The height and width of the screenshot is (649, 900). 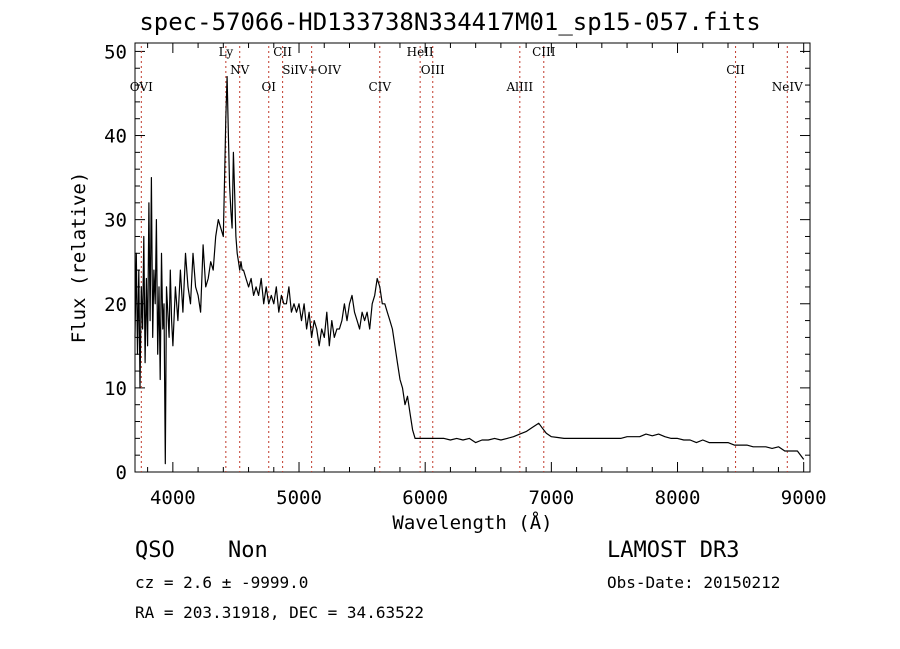 I want to click on line-marker-label: Ly, so click(x=226, y=52).